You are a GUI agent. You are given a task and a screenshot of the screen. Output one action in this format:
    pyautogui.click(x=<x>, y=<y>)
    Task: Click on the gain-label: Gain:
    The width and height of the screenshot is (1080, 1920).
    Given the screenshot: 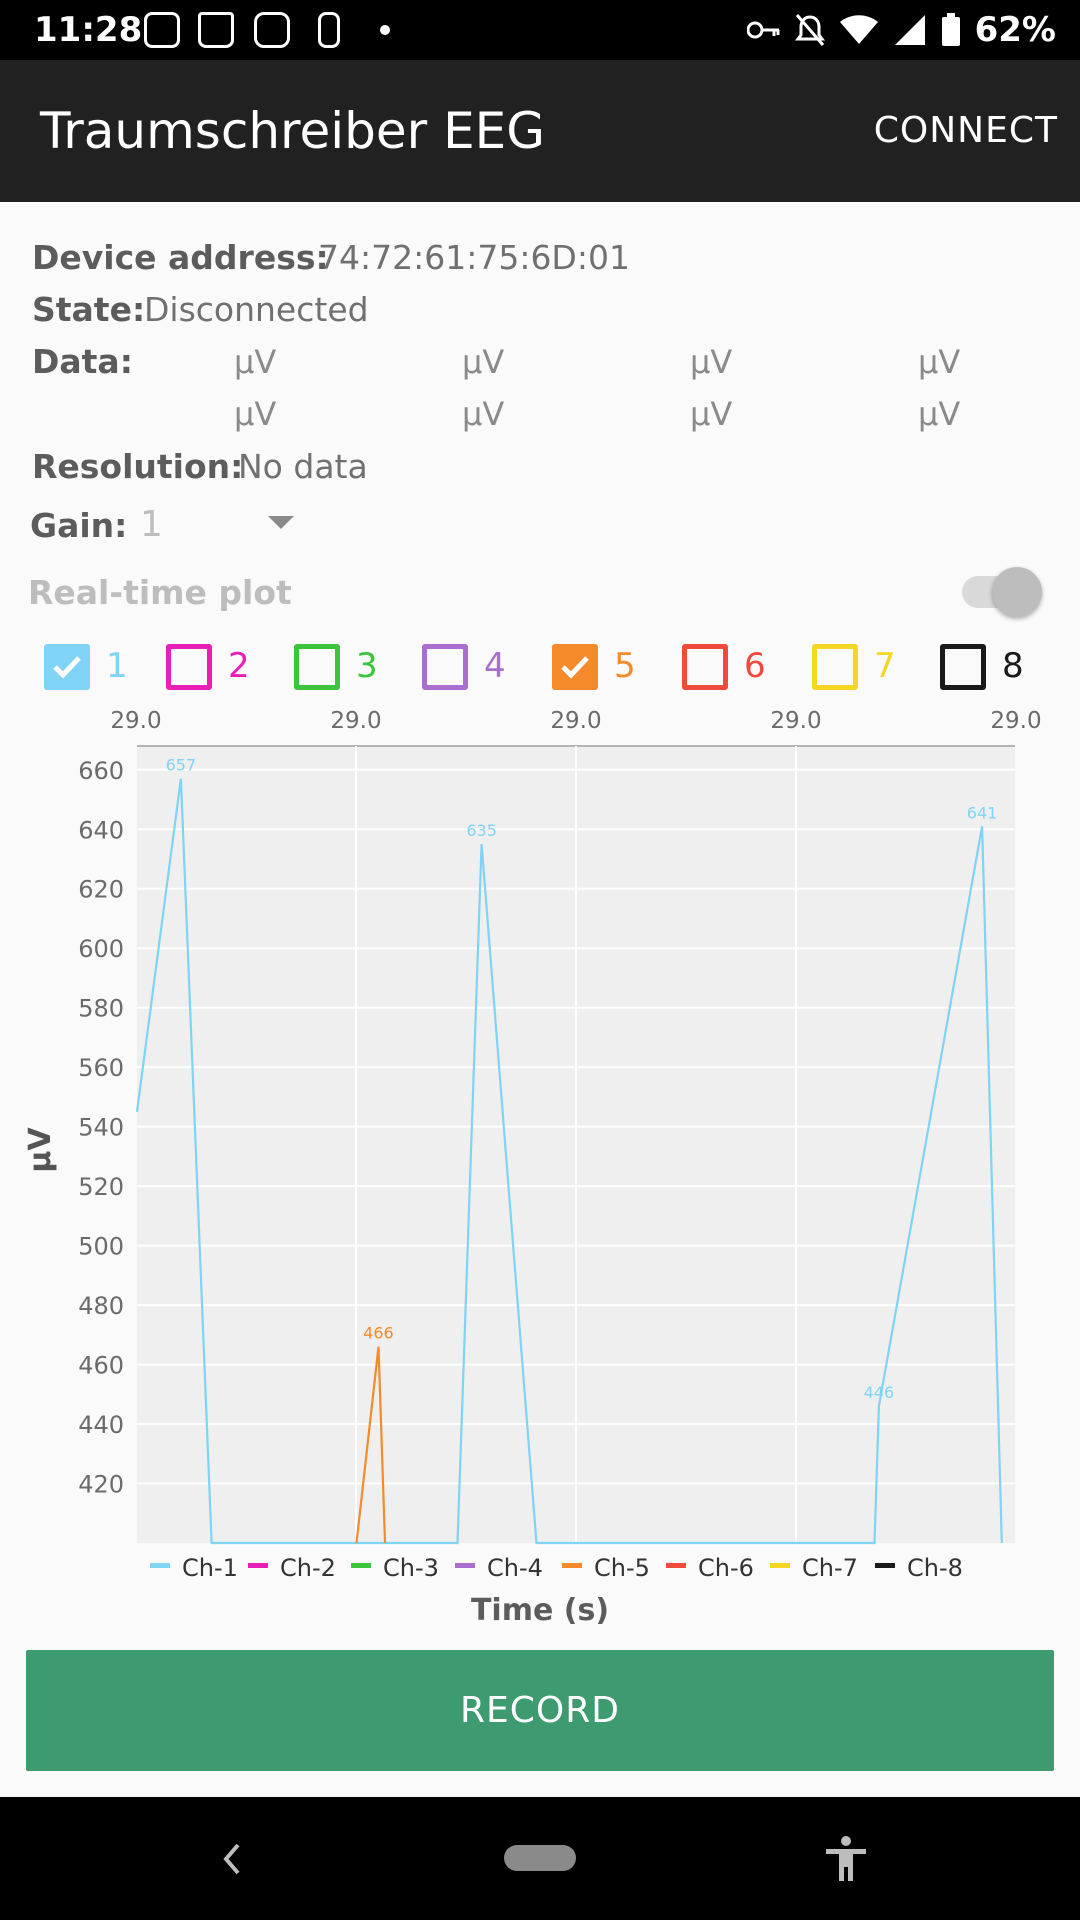 What is the action you would take?
    pyautogui.click(x=79, y=525)
    